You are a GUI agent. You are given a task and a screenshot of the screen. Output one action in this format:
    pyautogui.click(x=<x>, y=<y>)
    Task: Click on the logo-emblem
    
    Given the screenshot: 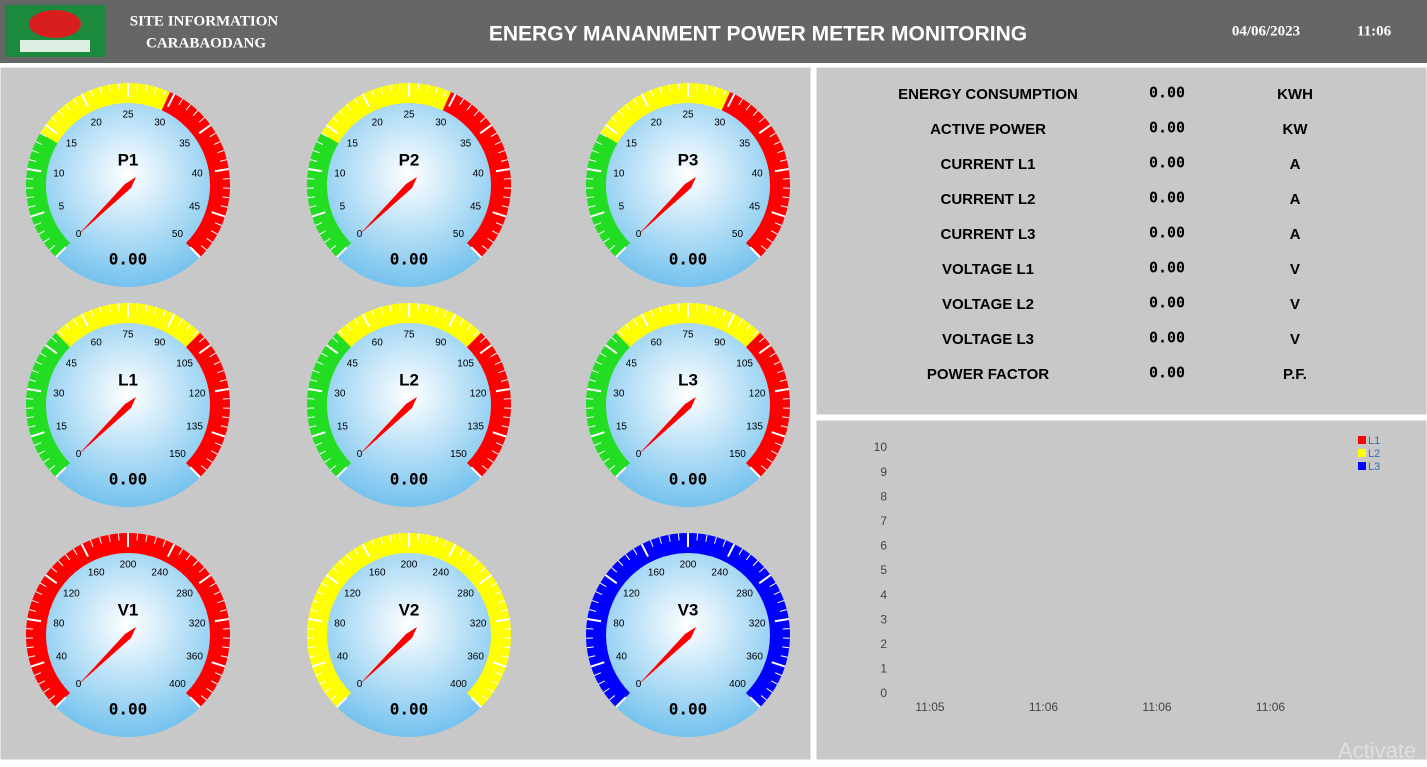 What is the action you would take?
    pyautogui.click(x=55, y=24)
    